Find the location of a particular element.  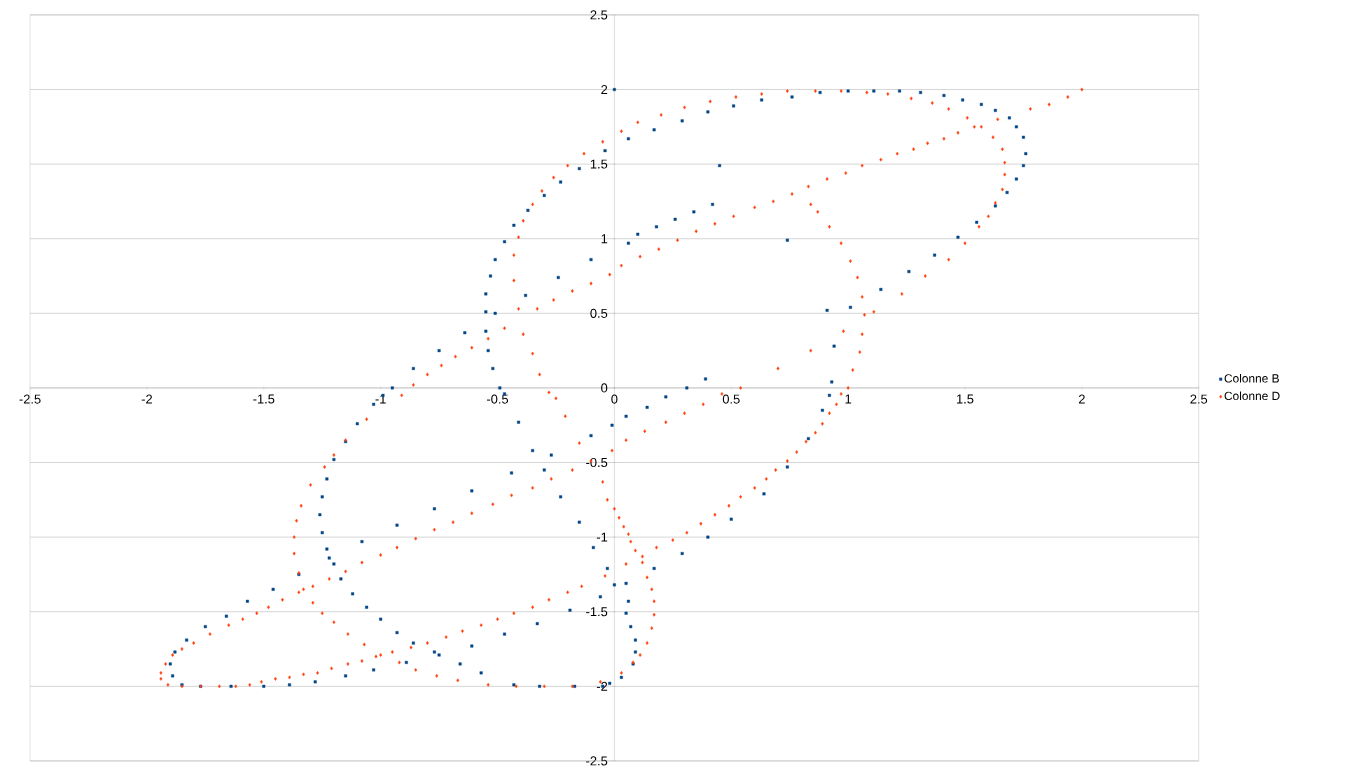

x-tick-label: -0.5 is located at coordinates (498, 399).